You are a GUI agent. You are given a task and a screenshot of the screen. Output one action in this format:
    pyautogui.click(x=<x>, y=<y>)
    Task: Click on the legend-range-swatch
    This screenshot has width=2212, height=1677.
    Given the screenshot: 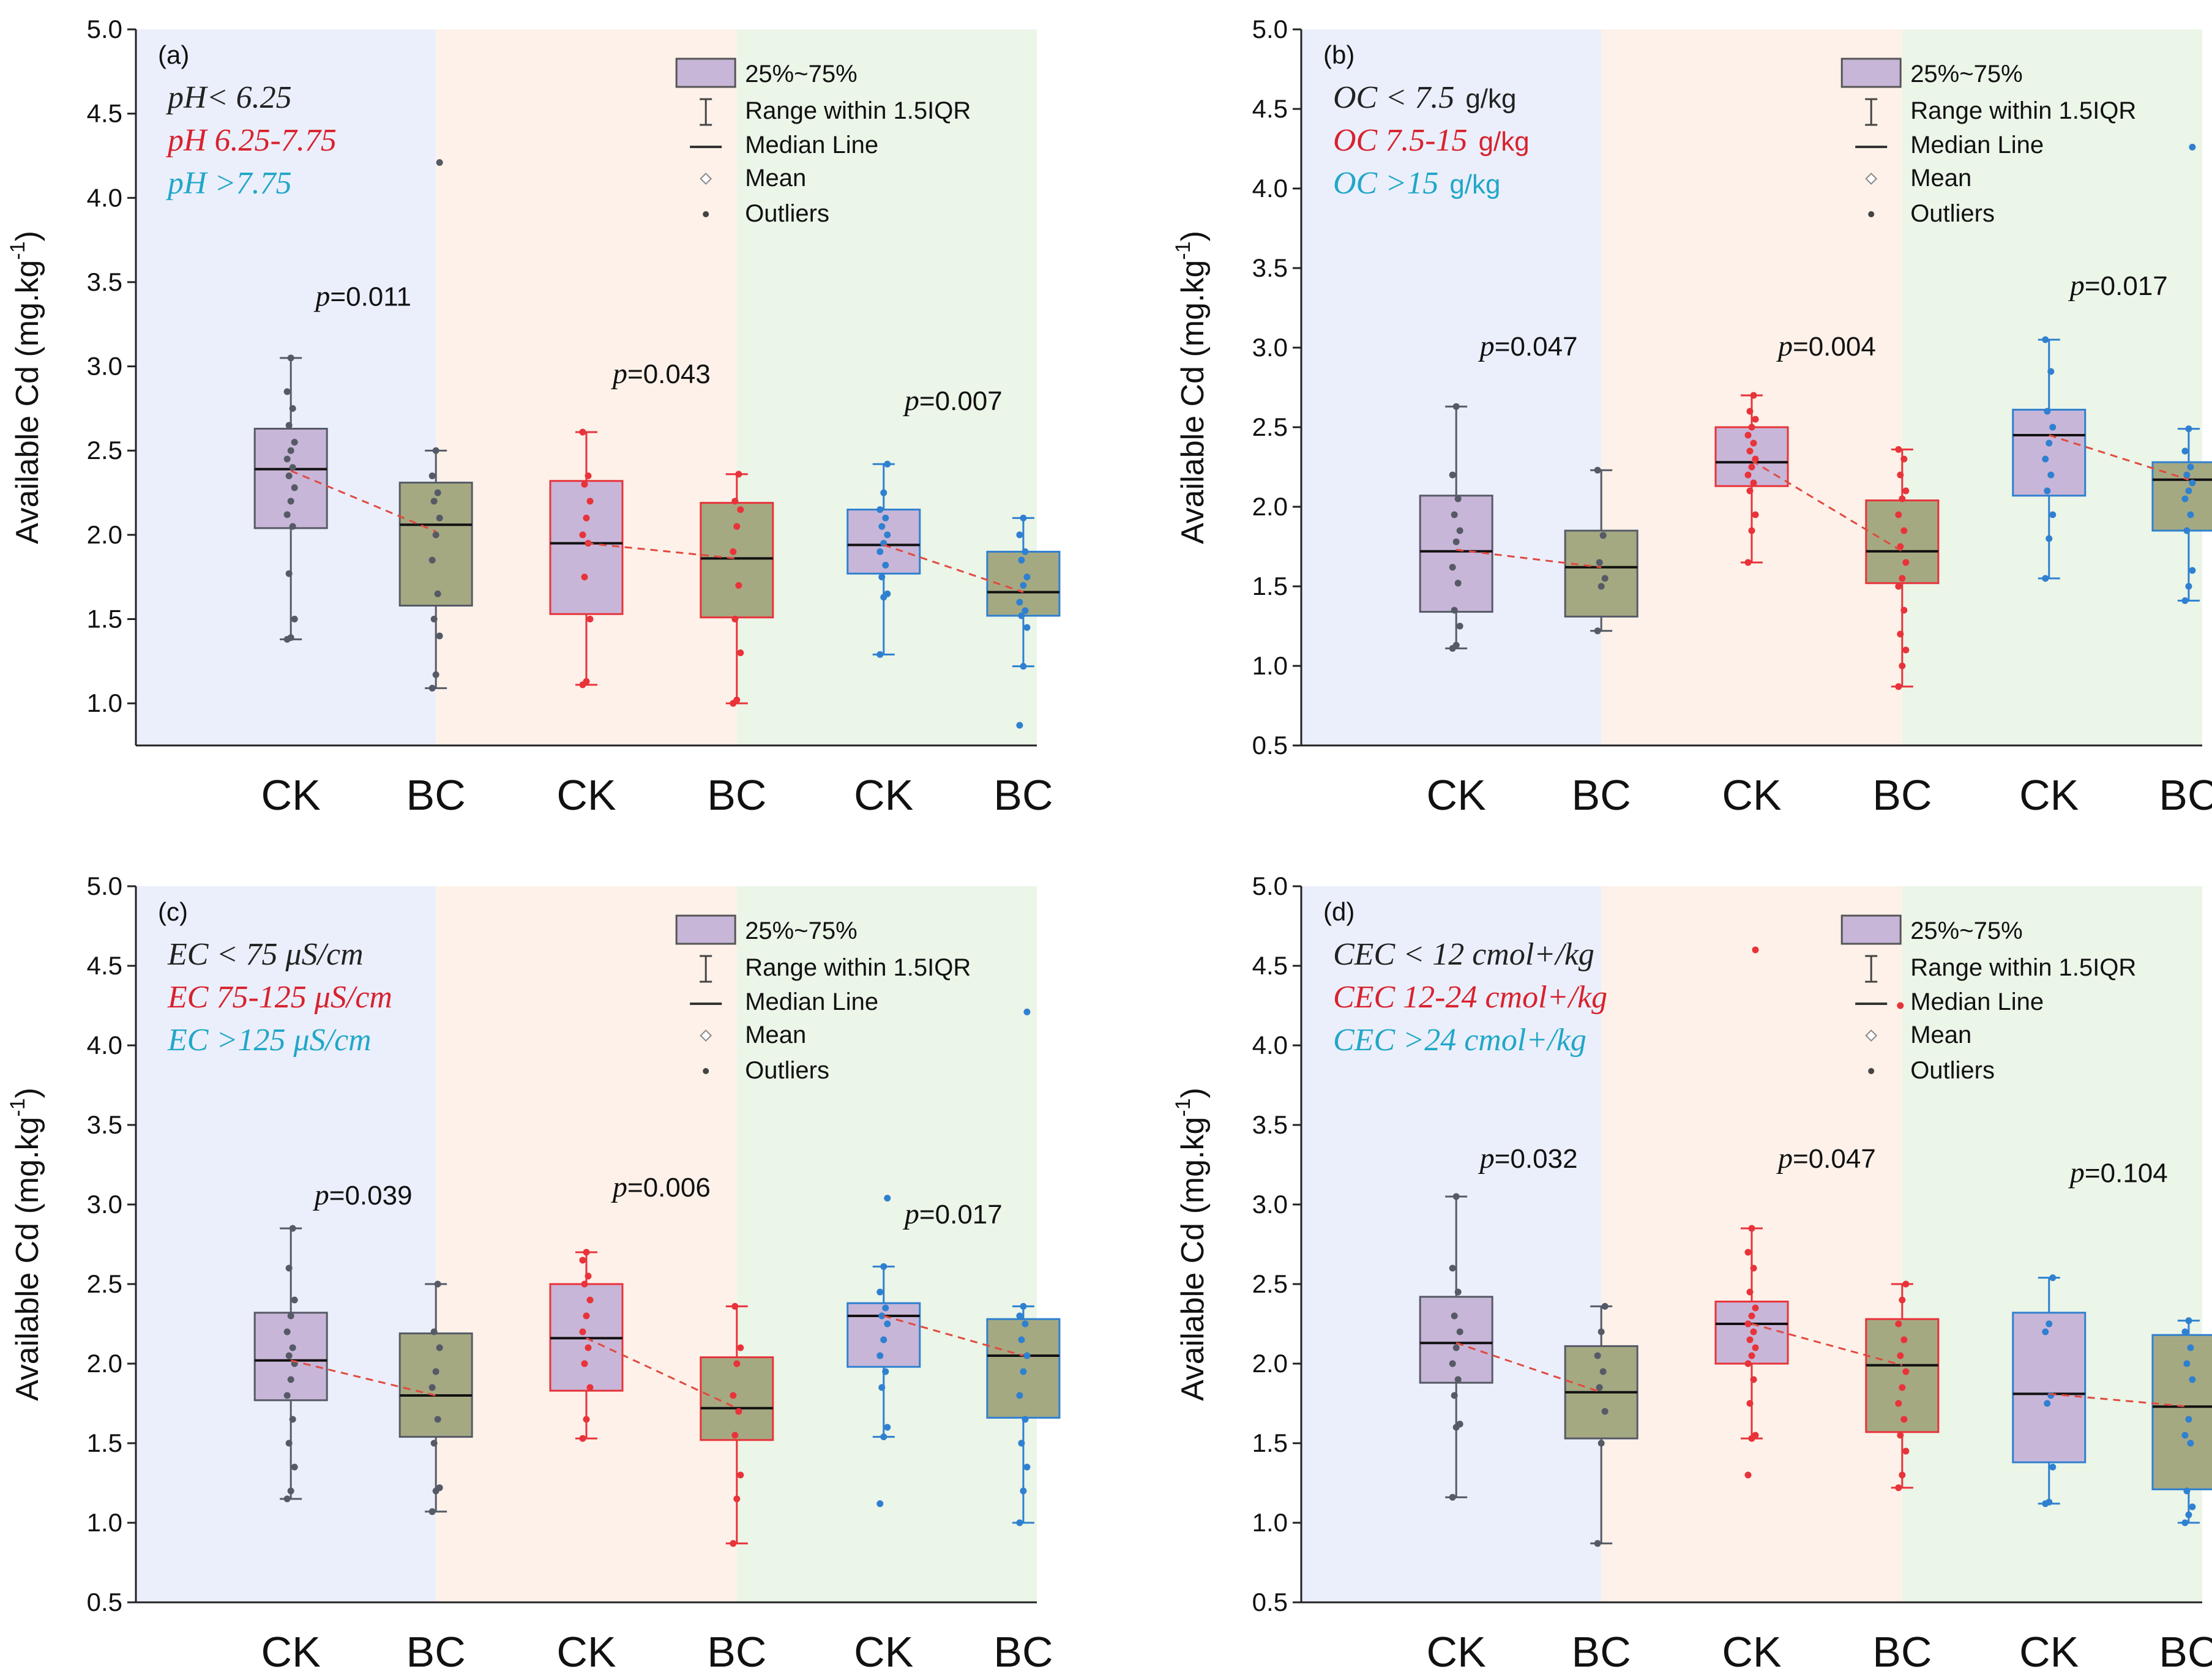 What is the action you would take?
    pyautogui.click(x=706, y=969)
    